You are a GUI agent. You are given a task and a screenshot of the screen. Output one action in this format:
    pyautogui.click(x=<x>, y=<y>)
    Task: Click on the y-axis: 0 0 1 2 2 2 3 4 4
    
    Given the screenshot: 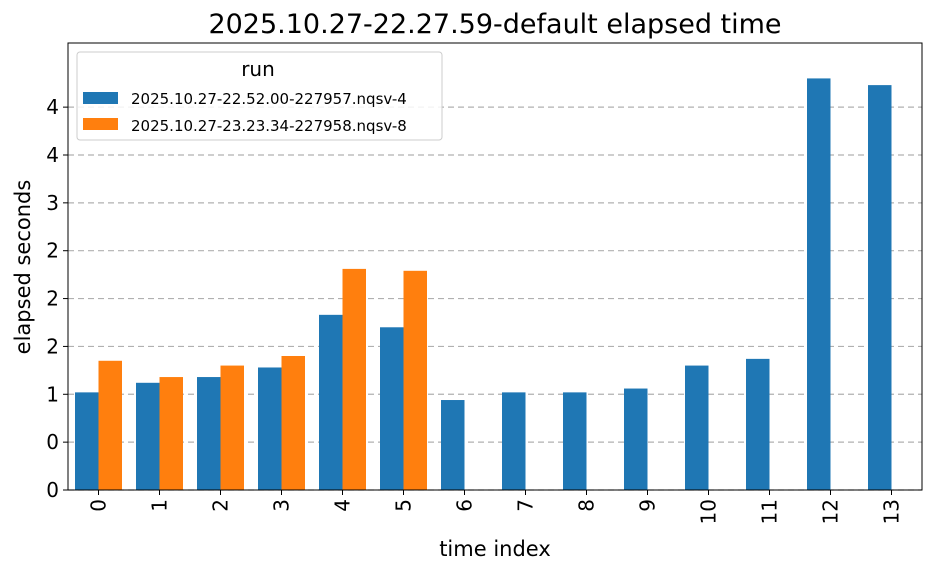 What is the action you would take?
    pyautogui.click(x=57, y=298)
    